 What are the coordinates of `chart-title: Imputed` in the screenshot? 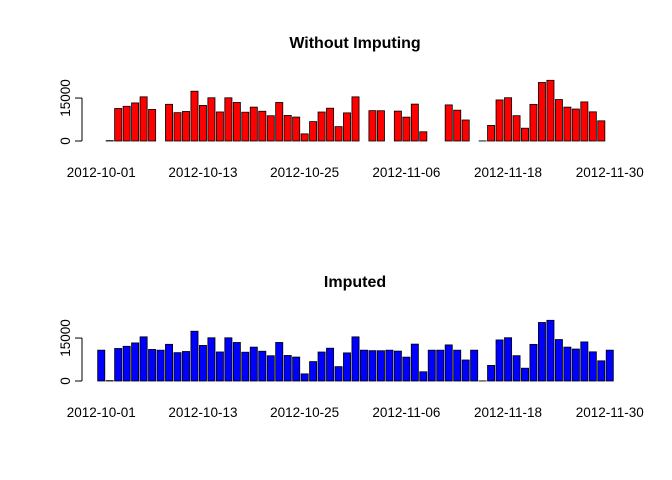 It's located at (355, 282).